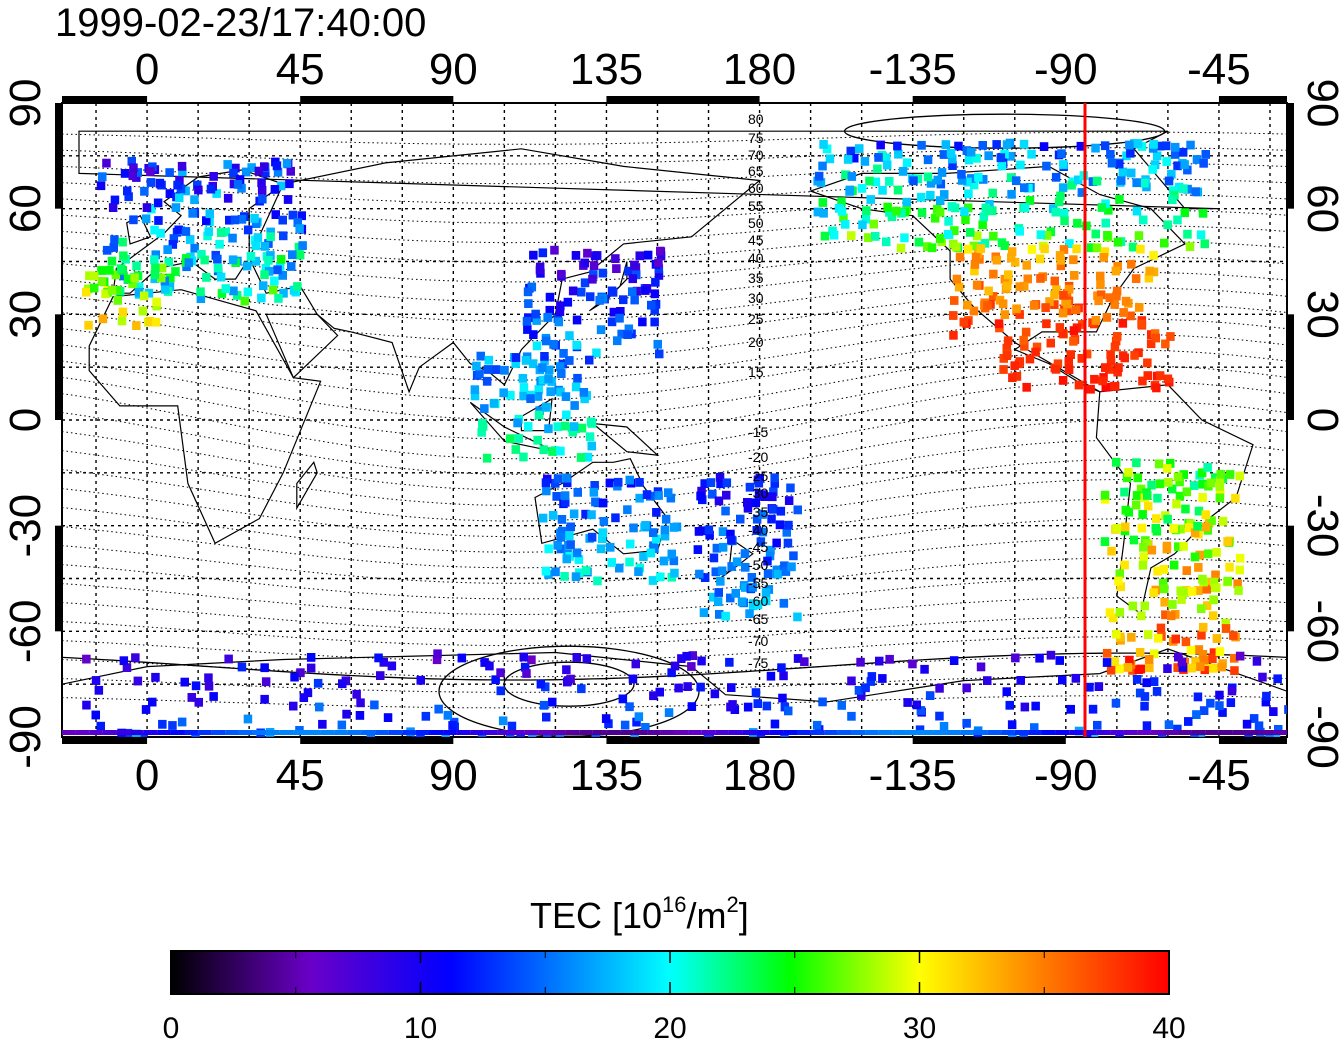 This screenshot has width=1340, height=1042. Describe the element at coordinates (913, 775) in the screenshot. I see `x-bottom-tick-label: -135` at that location.